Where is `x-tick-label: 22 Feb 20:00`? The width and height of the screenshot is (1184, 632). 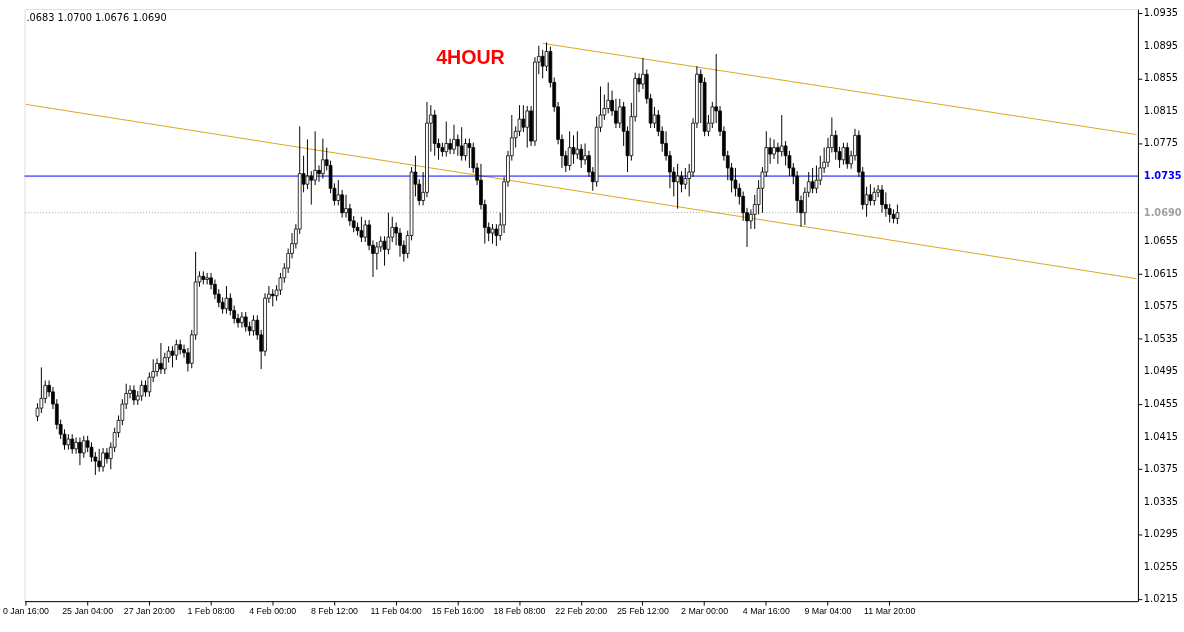
x-tick-label: 22 Feb 20:00 is located at coordinates (581, 611).